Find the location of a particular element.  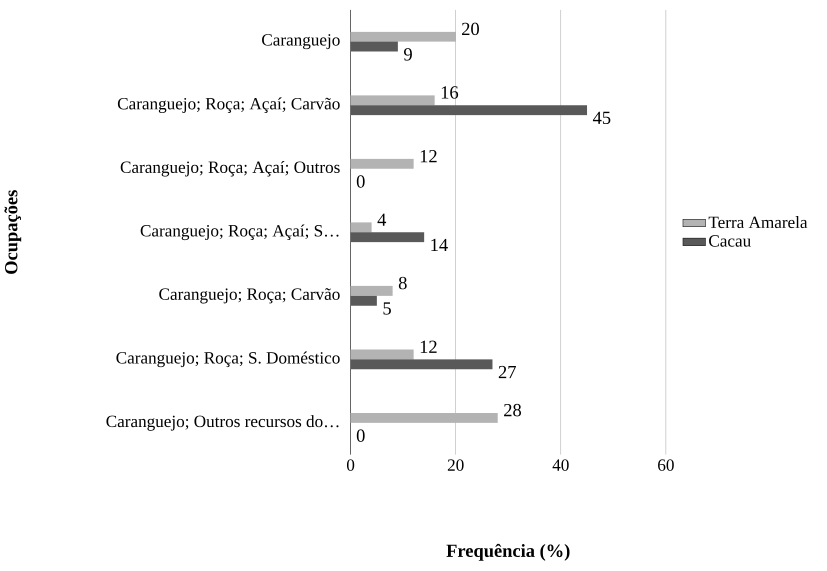

y-tick-label: Caranguejo; Roça; Carvão is located at coordinates (249, 296).